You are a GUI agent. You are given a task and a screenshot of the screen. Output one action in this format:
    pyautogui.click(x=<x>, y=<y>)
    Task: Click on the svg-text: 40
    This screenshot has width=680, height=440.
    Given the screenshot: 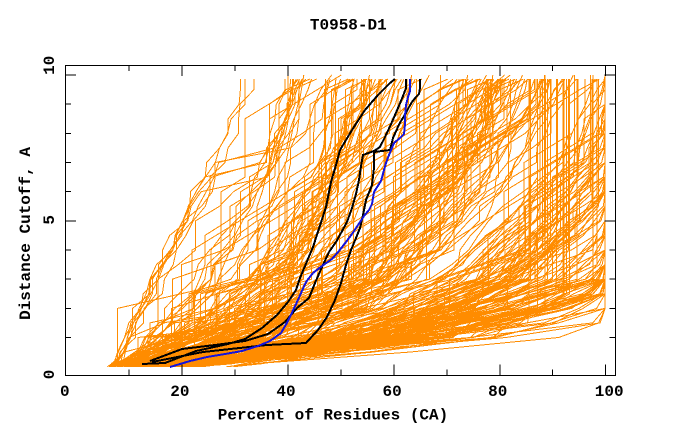 What is the action you would take?
    pyautogui.click(x=285, y=392)
    